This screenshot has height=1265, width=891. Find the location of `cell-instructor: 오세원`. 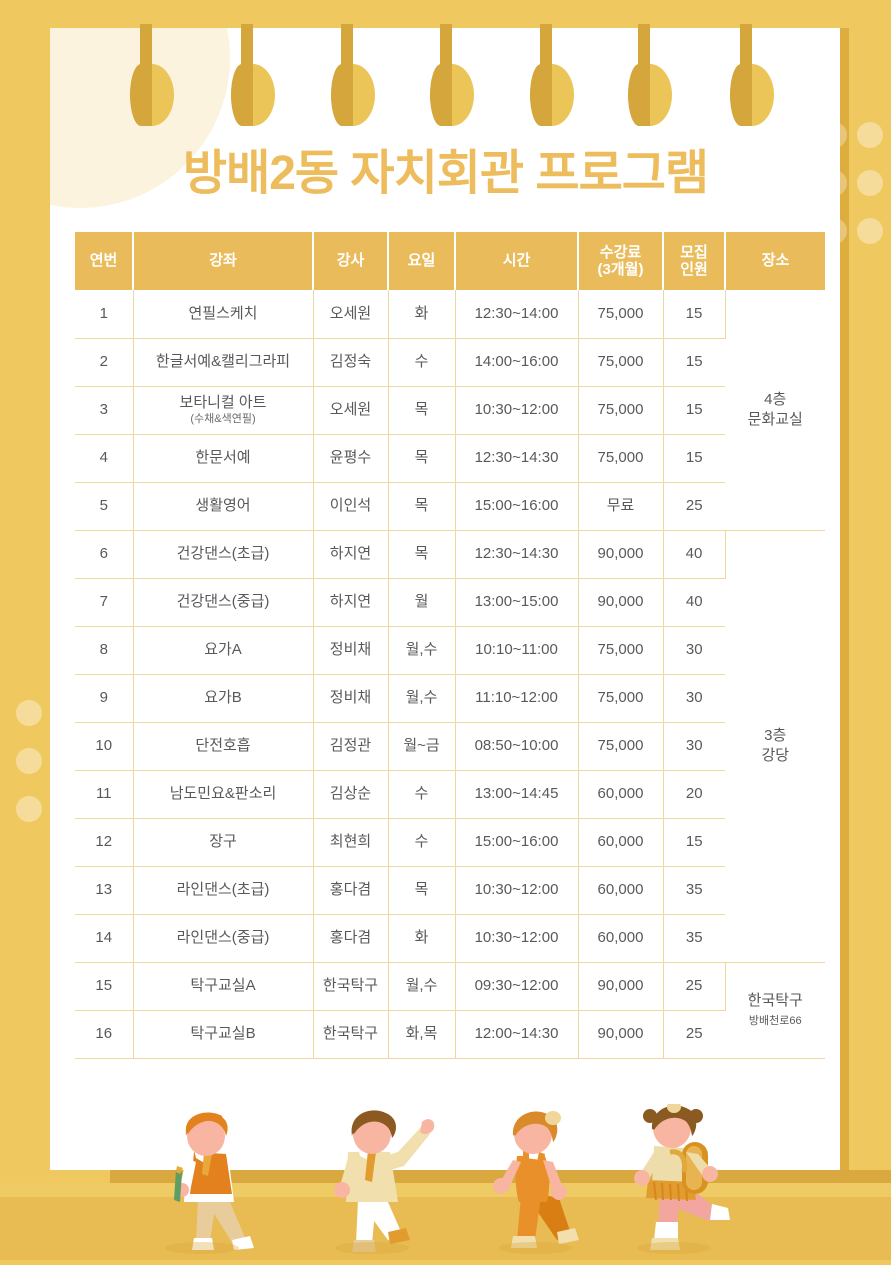

cell-instructor: 오세원 is located at coordinates (351, 410).